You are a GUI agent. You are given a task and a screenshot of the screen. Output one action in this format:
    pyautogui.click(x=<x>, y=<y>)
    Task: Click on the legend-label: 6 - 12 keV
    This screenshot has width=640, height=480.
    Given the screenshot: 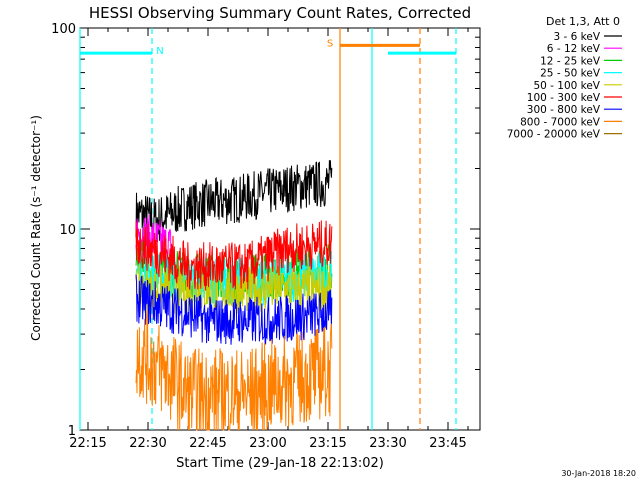 What is the action you would take?
    pyautogui.click(x=574, y=49)
    